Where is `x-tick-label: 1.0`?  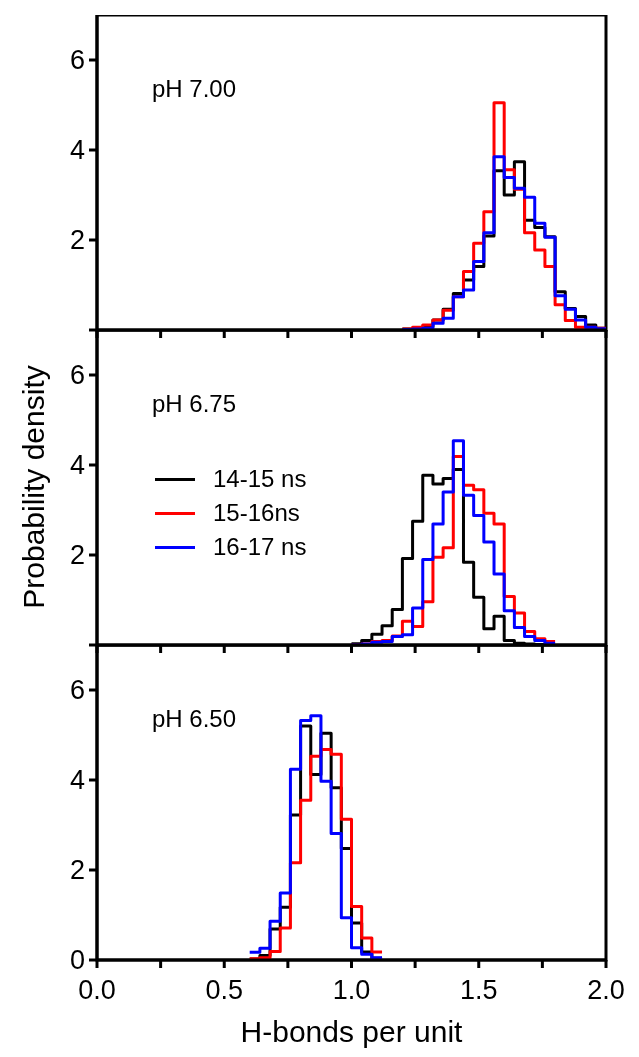 x-tick-label: 1.0 is located at coordinates (351, 990).